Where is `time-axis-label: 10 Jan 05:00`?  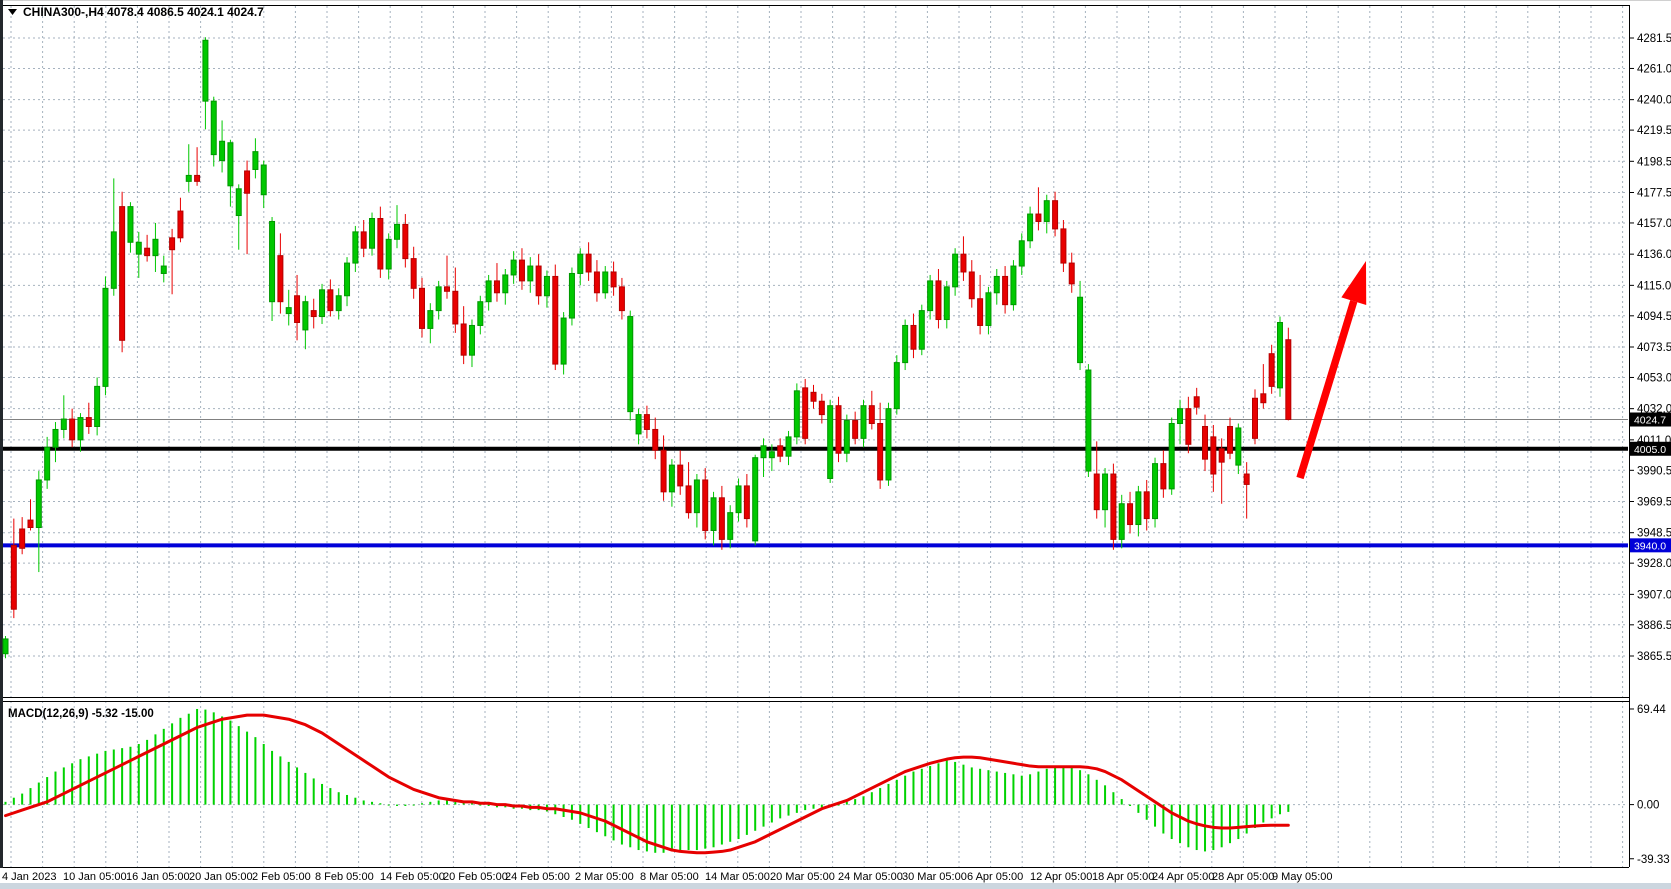
time-axis-label: 10 Jan 05:00 is located at coordinates (95, 877).